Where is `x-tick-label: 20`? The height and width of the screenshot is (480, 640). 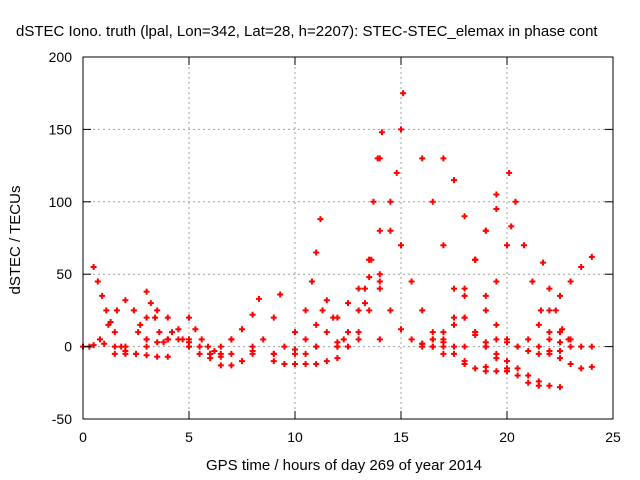 x-tick-label: 20 is located at coordinates (507, 437).